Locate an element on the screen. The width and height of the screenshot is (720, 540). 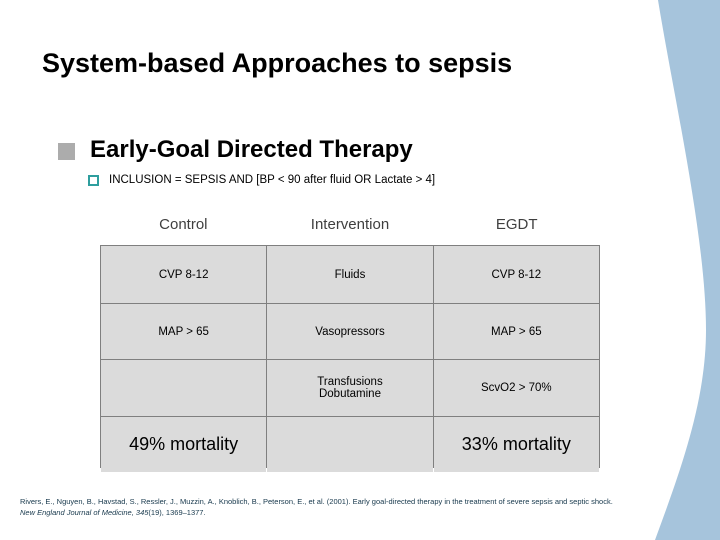
table-cell: ScvO2 > 70% is located at coordinates (516, 388).